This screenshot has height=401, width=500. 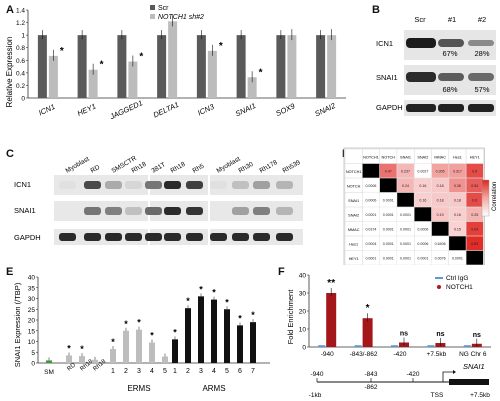 I want to click on e-group-label-arms: ARMS, so click(x=213, y=388).